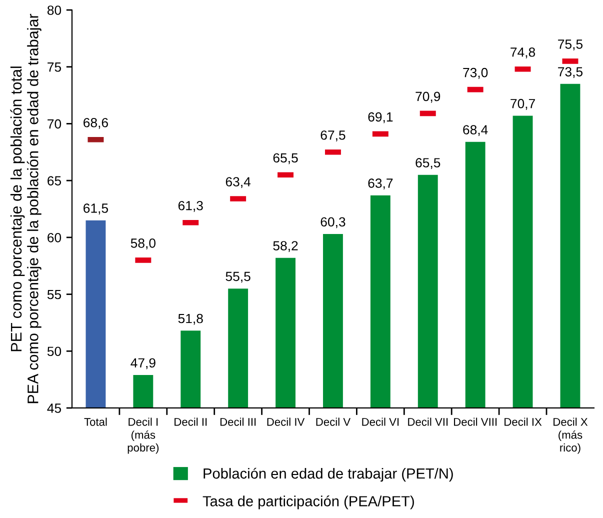  What do you see at coordinates (571, 436) in the screenshot?
I see `x-tick-label: Decil X (más rico)` at bounding box center [571, 436].